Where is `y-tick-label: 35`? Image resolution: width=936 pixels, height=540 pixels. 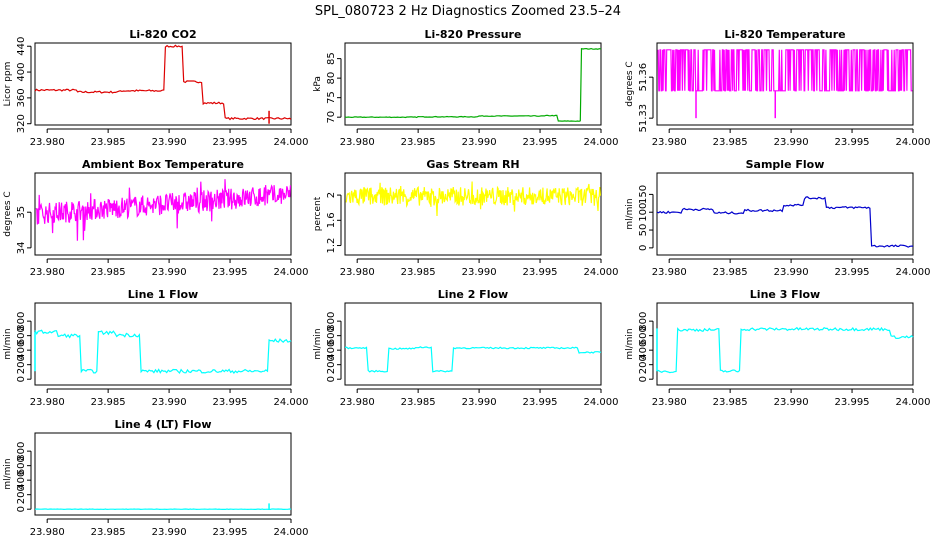
y-tick-label: 35 is located at coordinates (21, 212).